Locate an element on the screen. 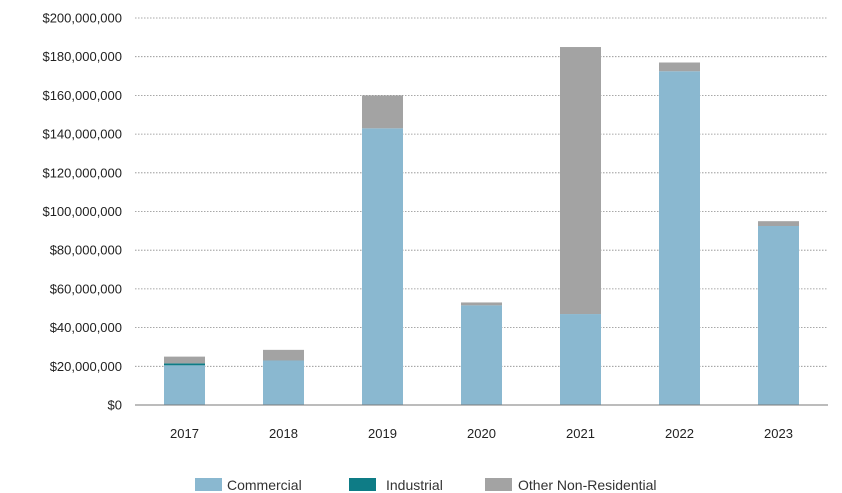  y-tick-label: $20,000,000 is located at coordinates (86, 366).